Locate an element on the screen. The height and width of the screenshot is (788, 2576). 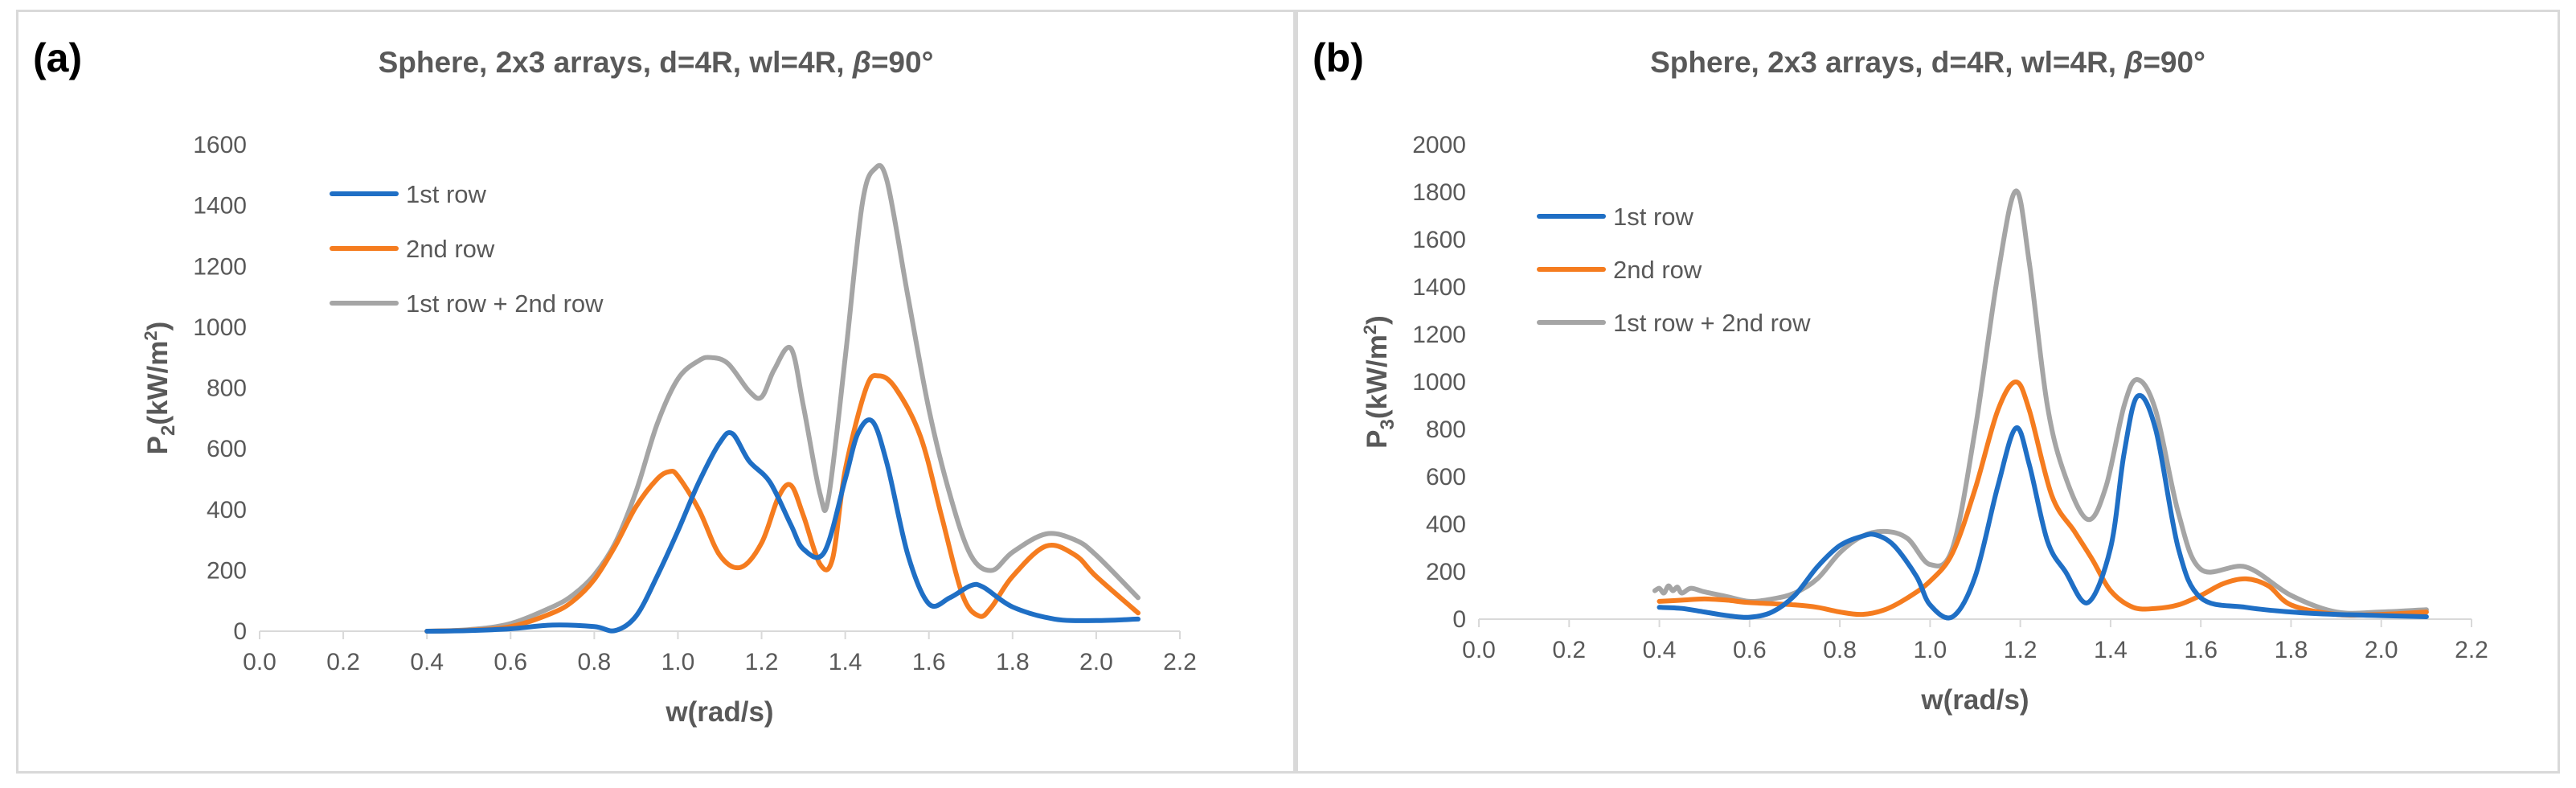
y-tick-label: 2000 is located at coordinates (1439, 145).